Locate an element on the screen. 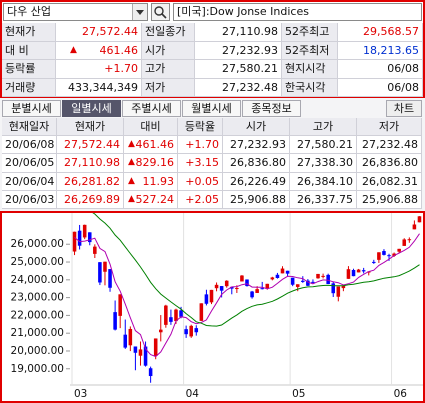  value-cell: 461.46 ▲ is located at coordinates (151, 145).